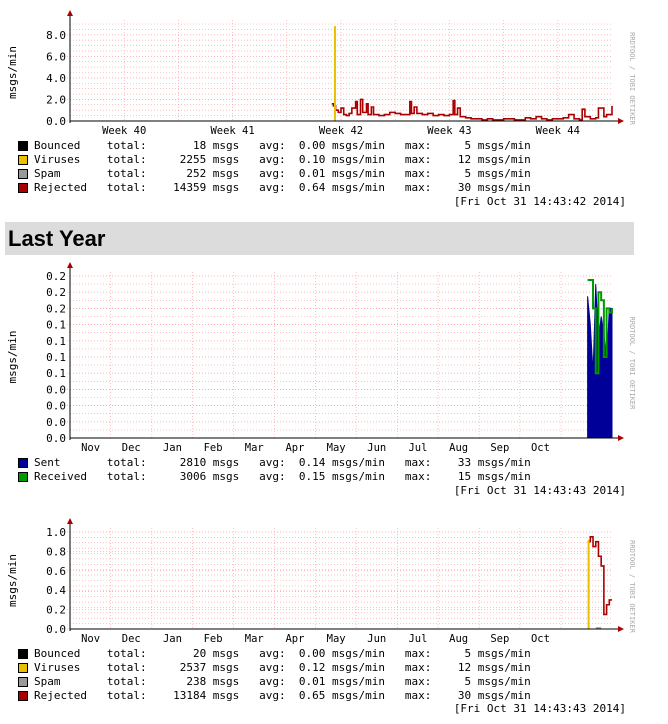 Image resolution: width=668 pixels, height=724 pixels. What do you see at coordinates (56, 35) in the screenshot?
I see `y-tick-label: 8.0` at bounding box center [56, 35].